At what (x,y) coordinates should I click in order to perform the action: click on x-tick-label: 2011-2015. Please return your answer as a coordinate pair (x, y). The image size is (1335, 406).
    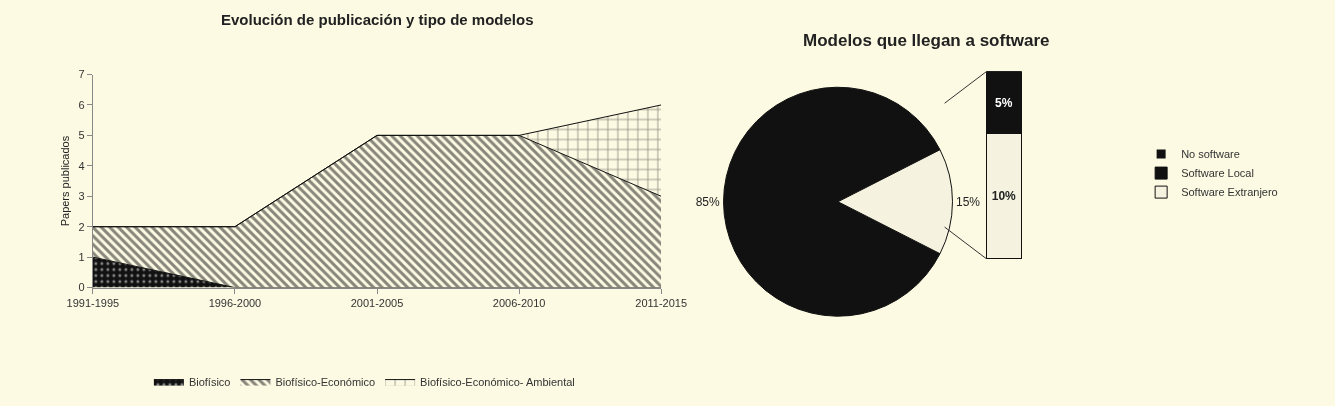
    Looking at the image, I should click on (661, 302).